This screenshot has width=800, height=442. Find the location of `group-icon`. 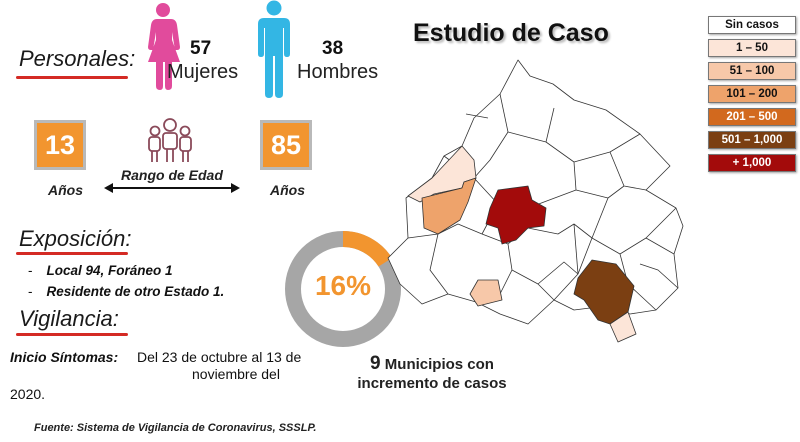

group-icon is located at coordinates (170, 140).